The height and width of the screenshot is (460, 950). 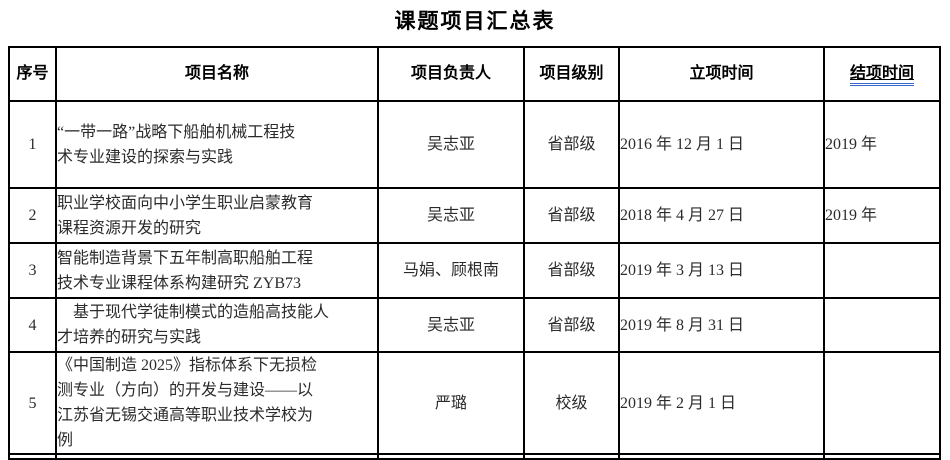 I want to click on cell-start-date: 2016 年 12 月 1 日, so click(x=721, y=144).